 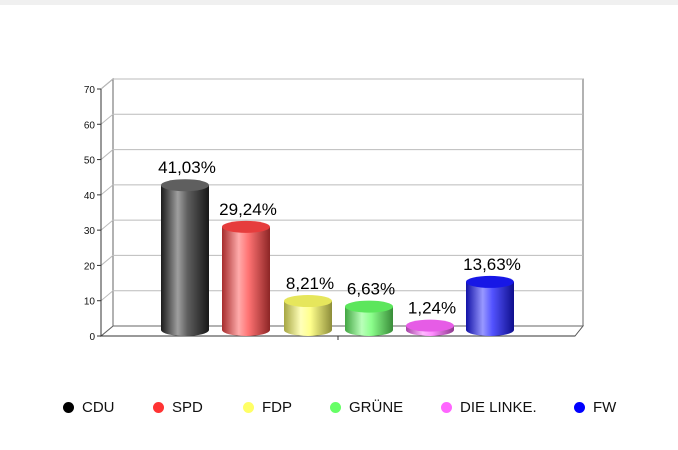 What do you see at coordinates (90, 266) in the screenshot?
I see `y-tick-label: 20` at bounding box center [90, 266].